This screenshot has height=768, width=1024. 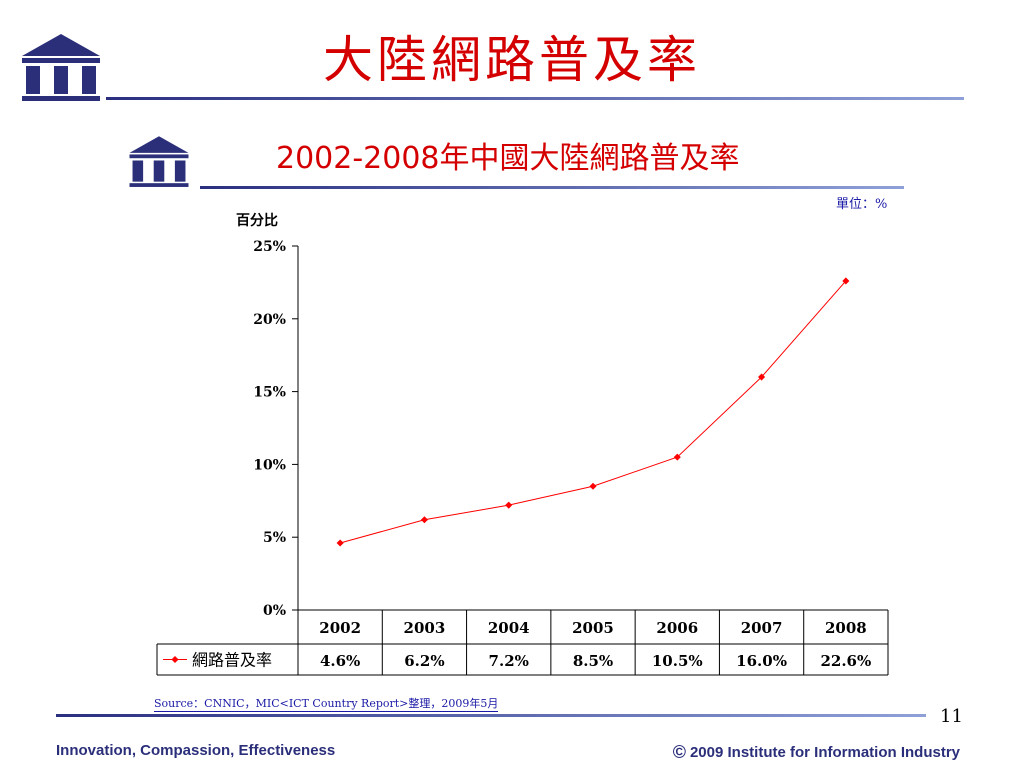 What do you see at coordinates (274, 538) in the screenshot?
I see `y-tick-label: 5%` at bounding box center [274, 538].